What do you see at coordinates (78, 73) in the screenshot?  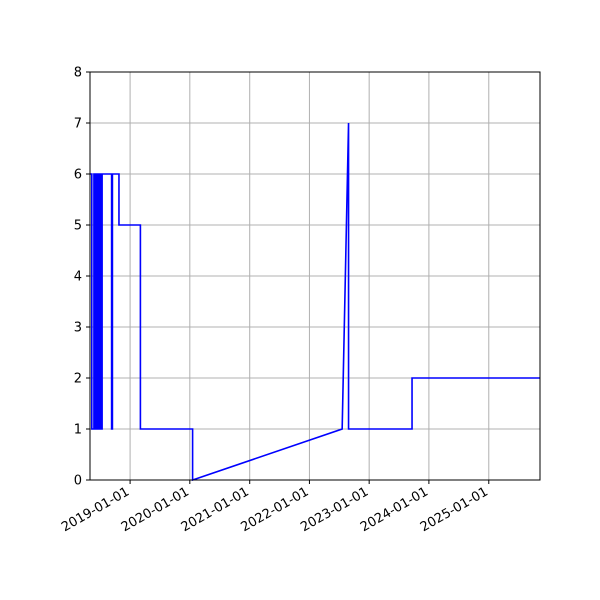 I see `y-tick-label: 8` at bounding box center [78, 73].